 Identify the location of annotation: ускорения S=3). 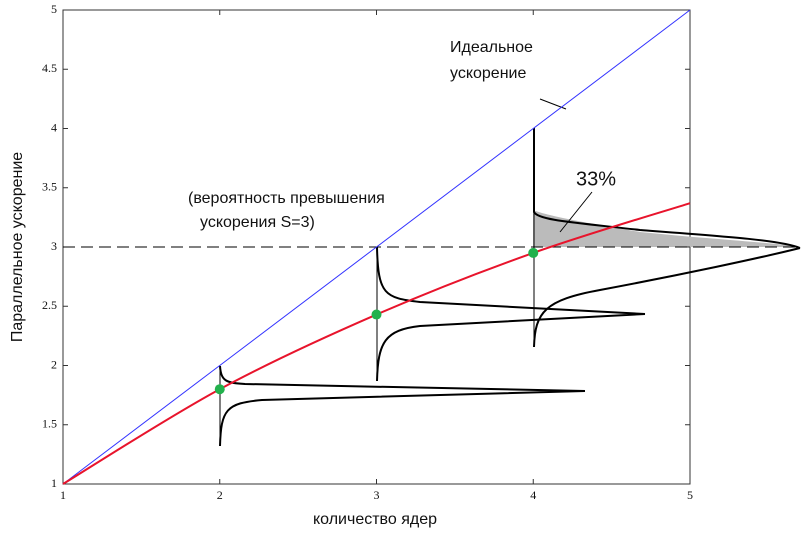
(257, 222).